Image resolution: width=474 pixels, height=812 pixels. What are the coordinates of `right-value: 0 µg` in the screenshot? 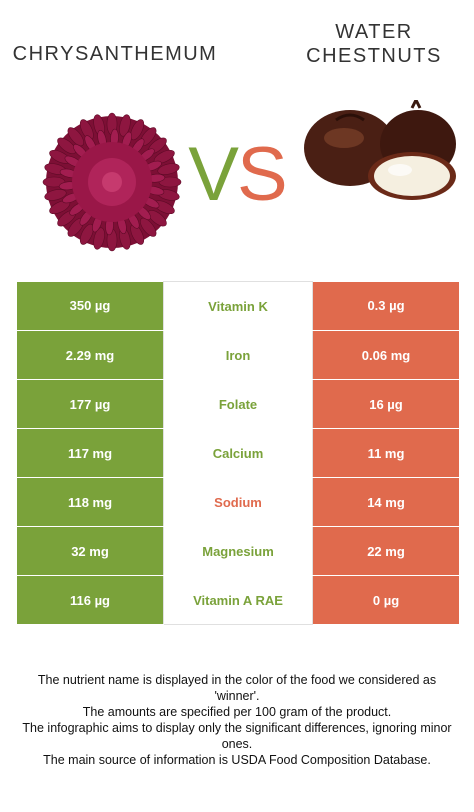 It's located at (385, 600).